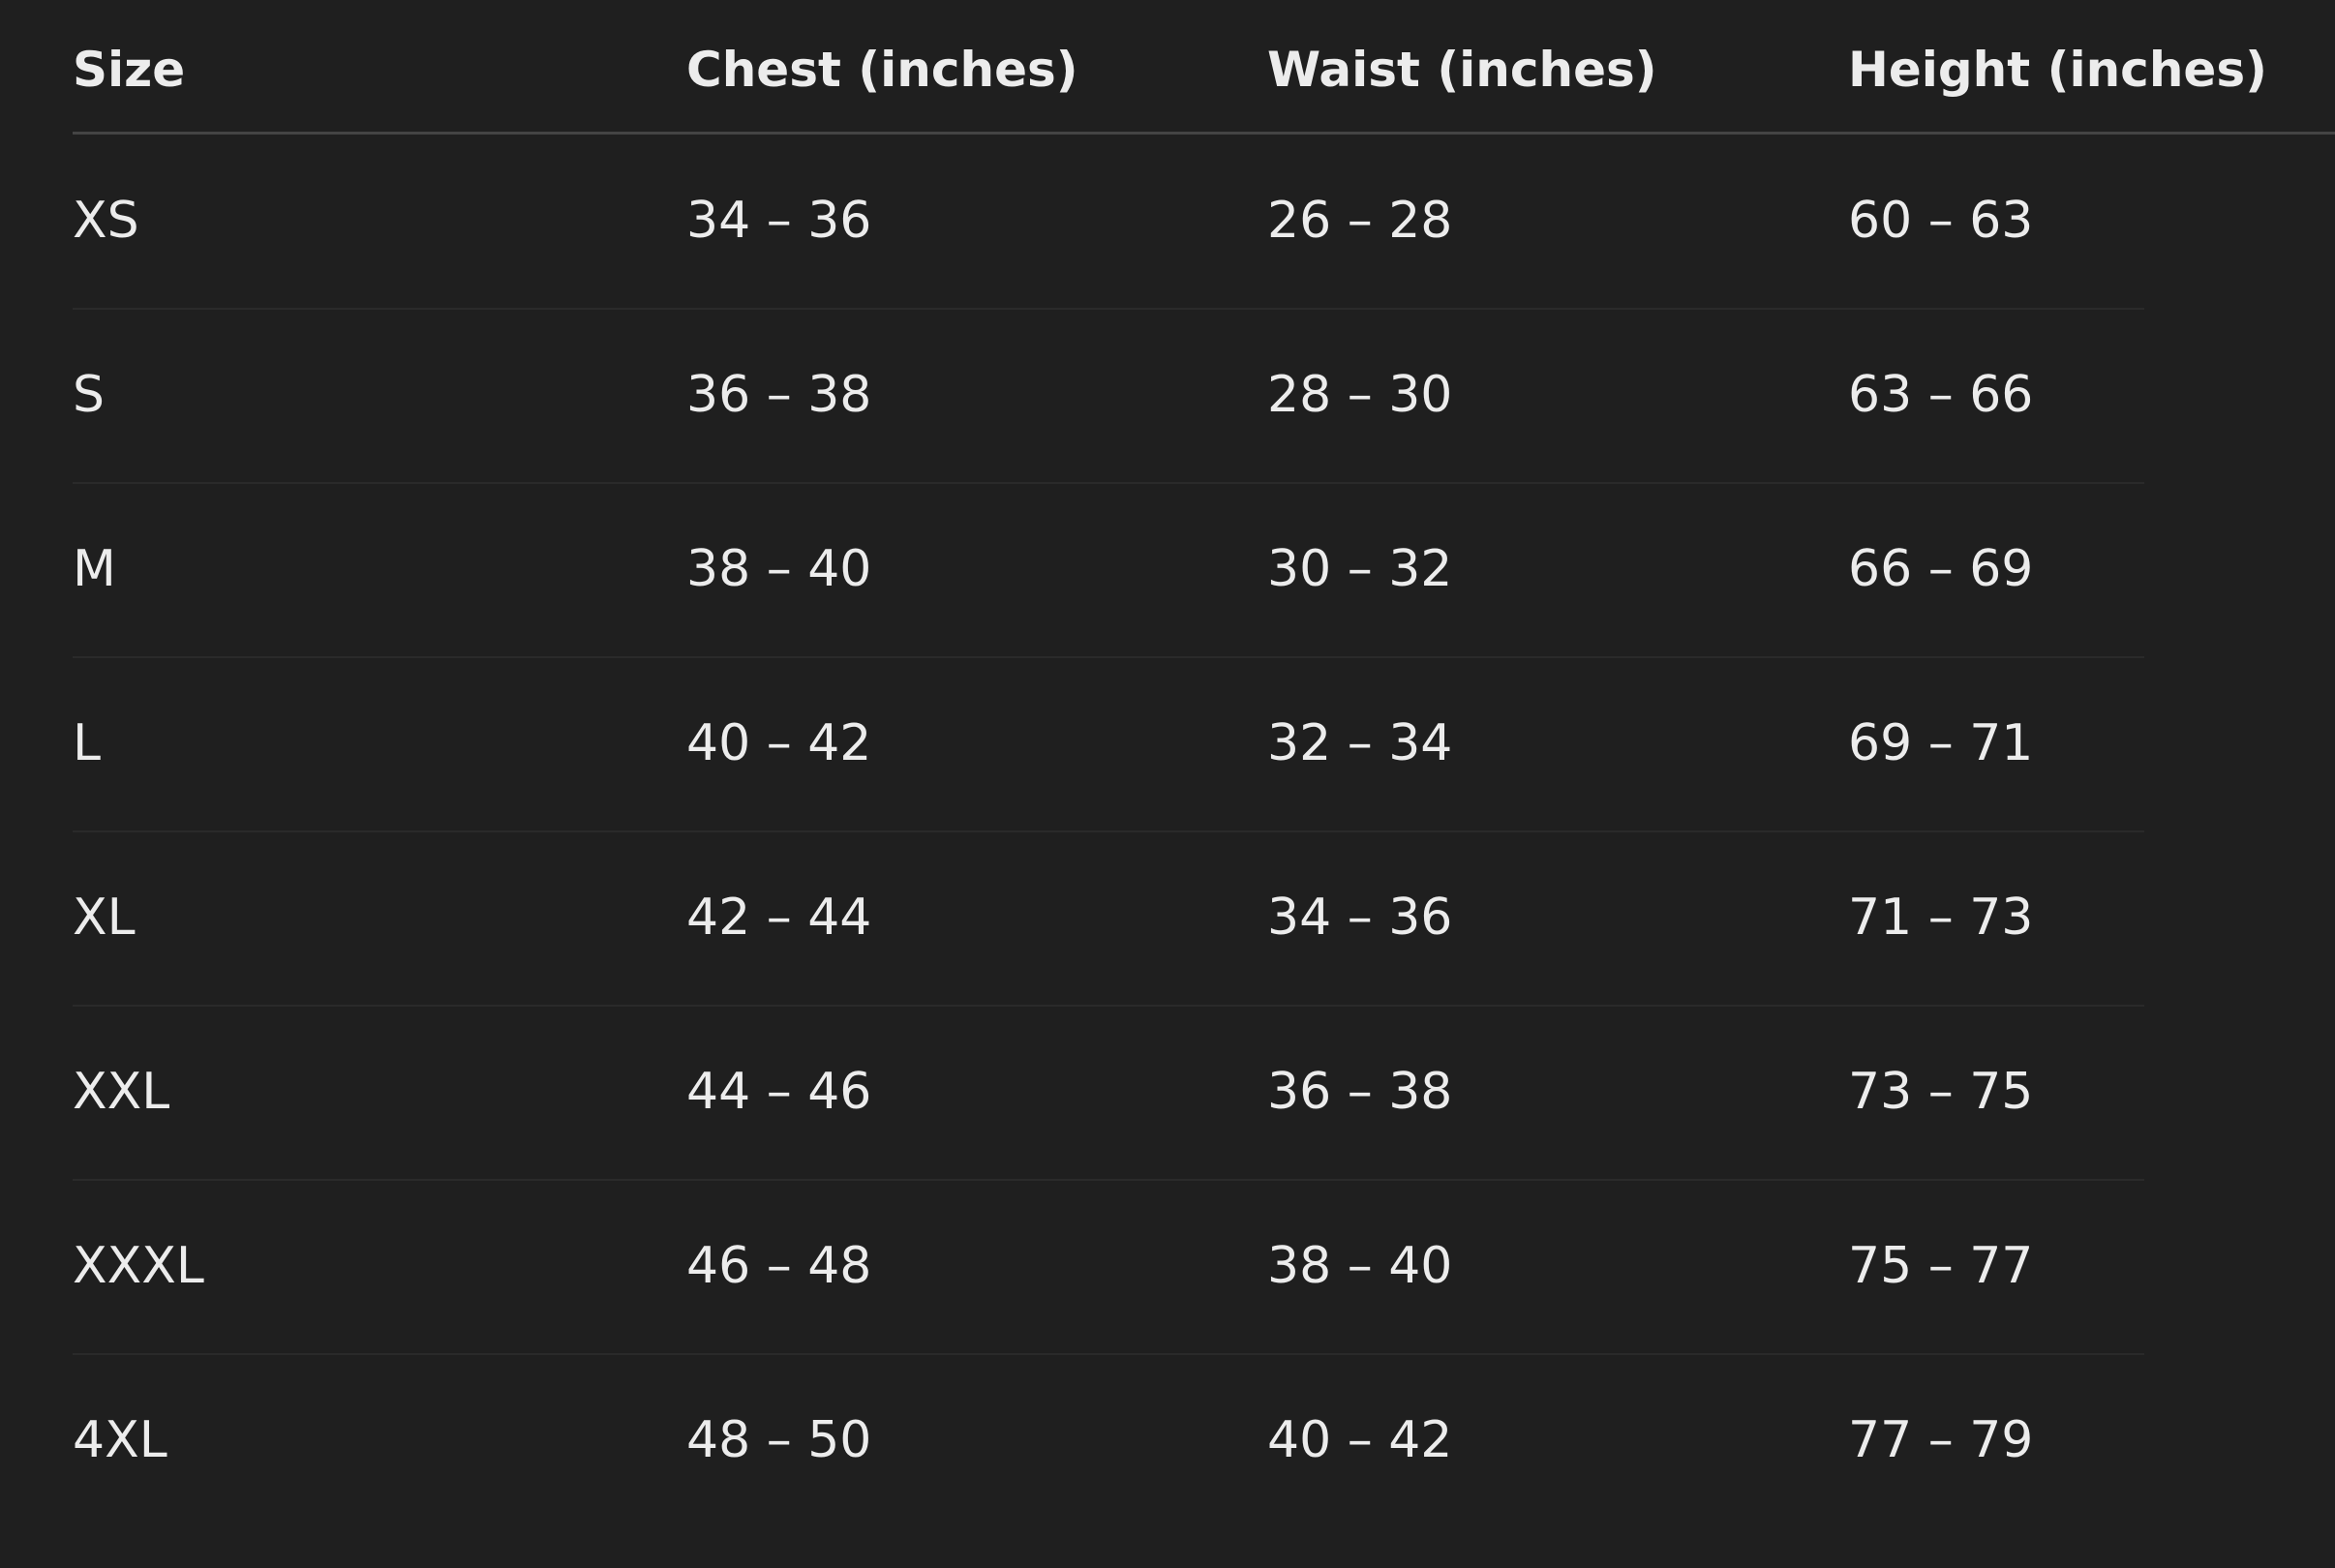 The height and width of the screenshot is (1568, 2335). What do you see at coordinates (106, 221) in the screenshot?
I see `size-cell: XS` at bounding box center [106, 221].